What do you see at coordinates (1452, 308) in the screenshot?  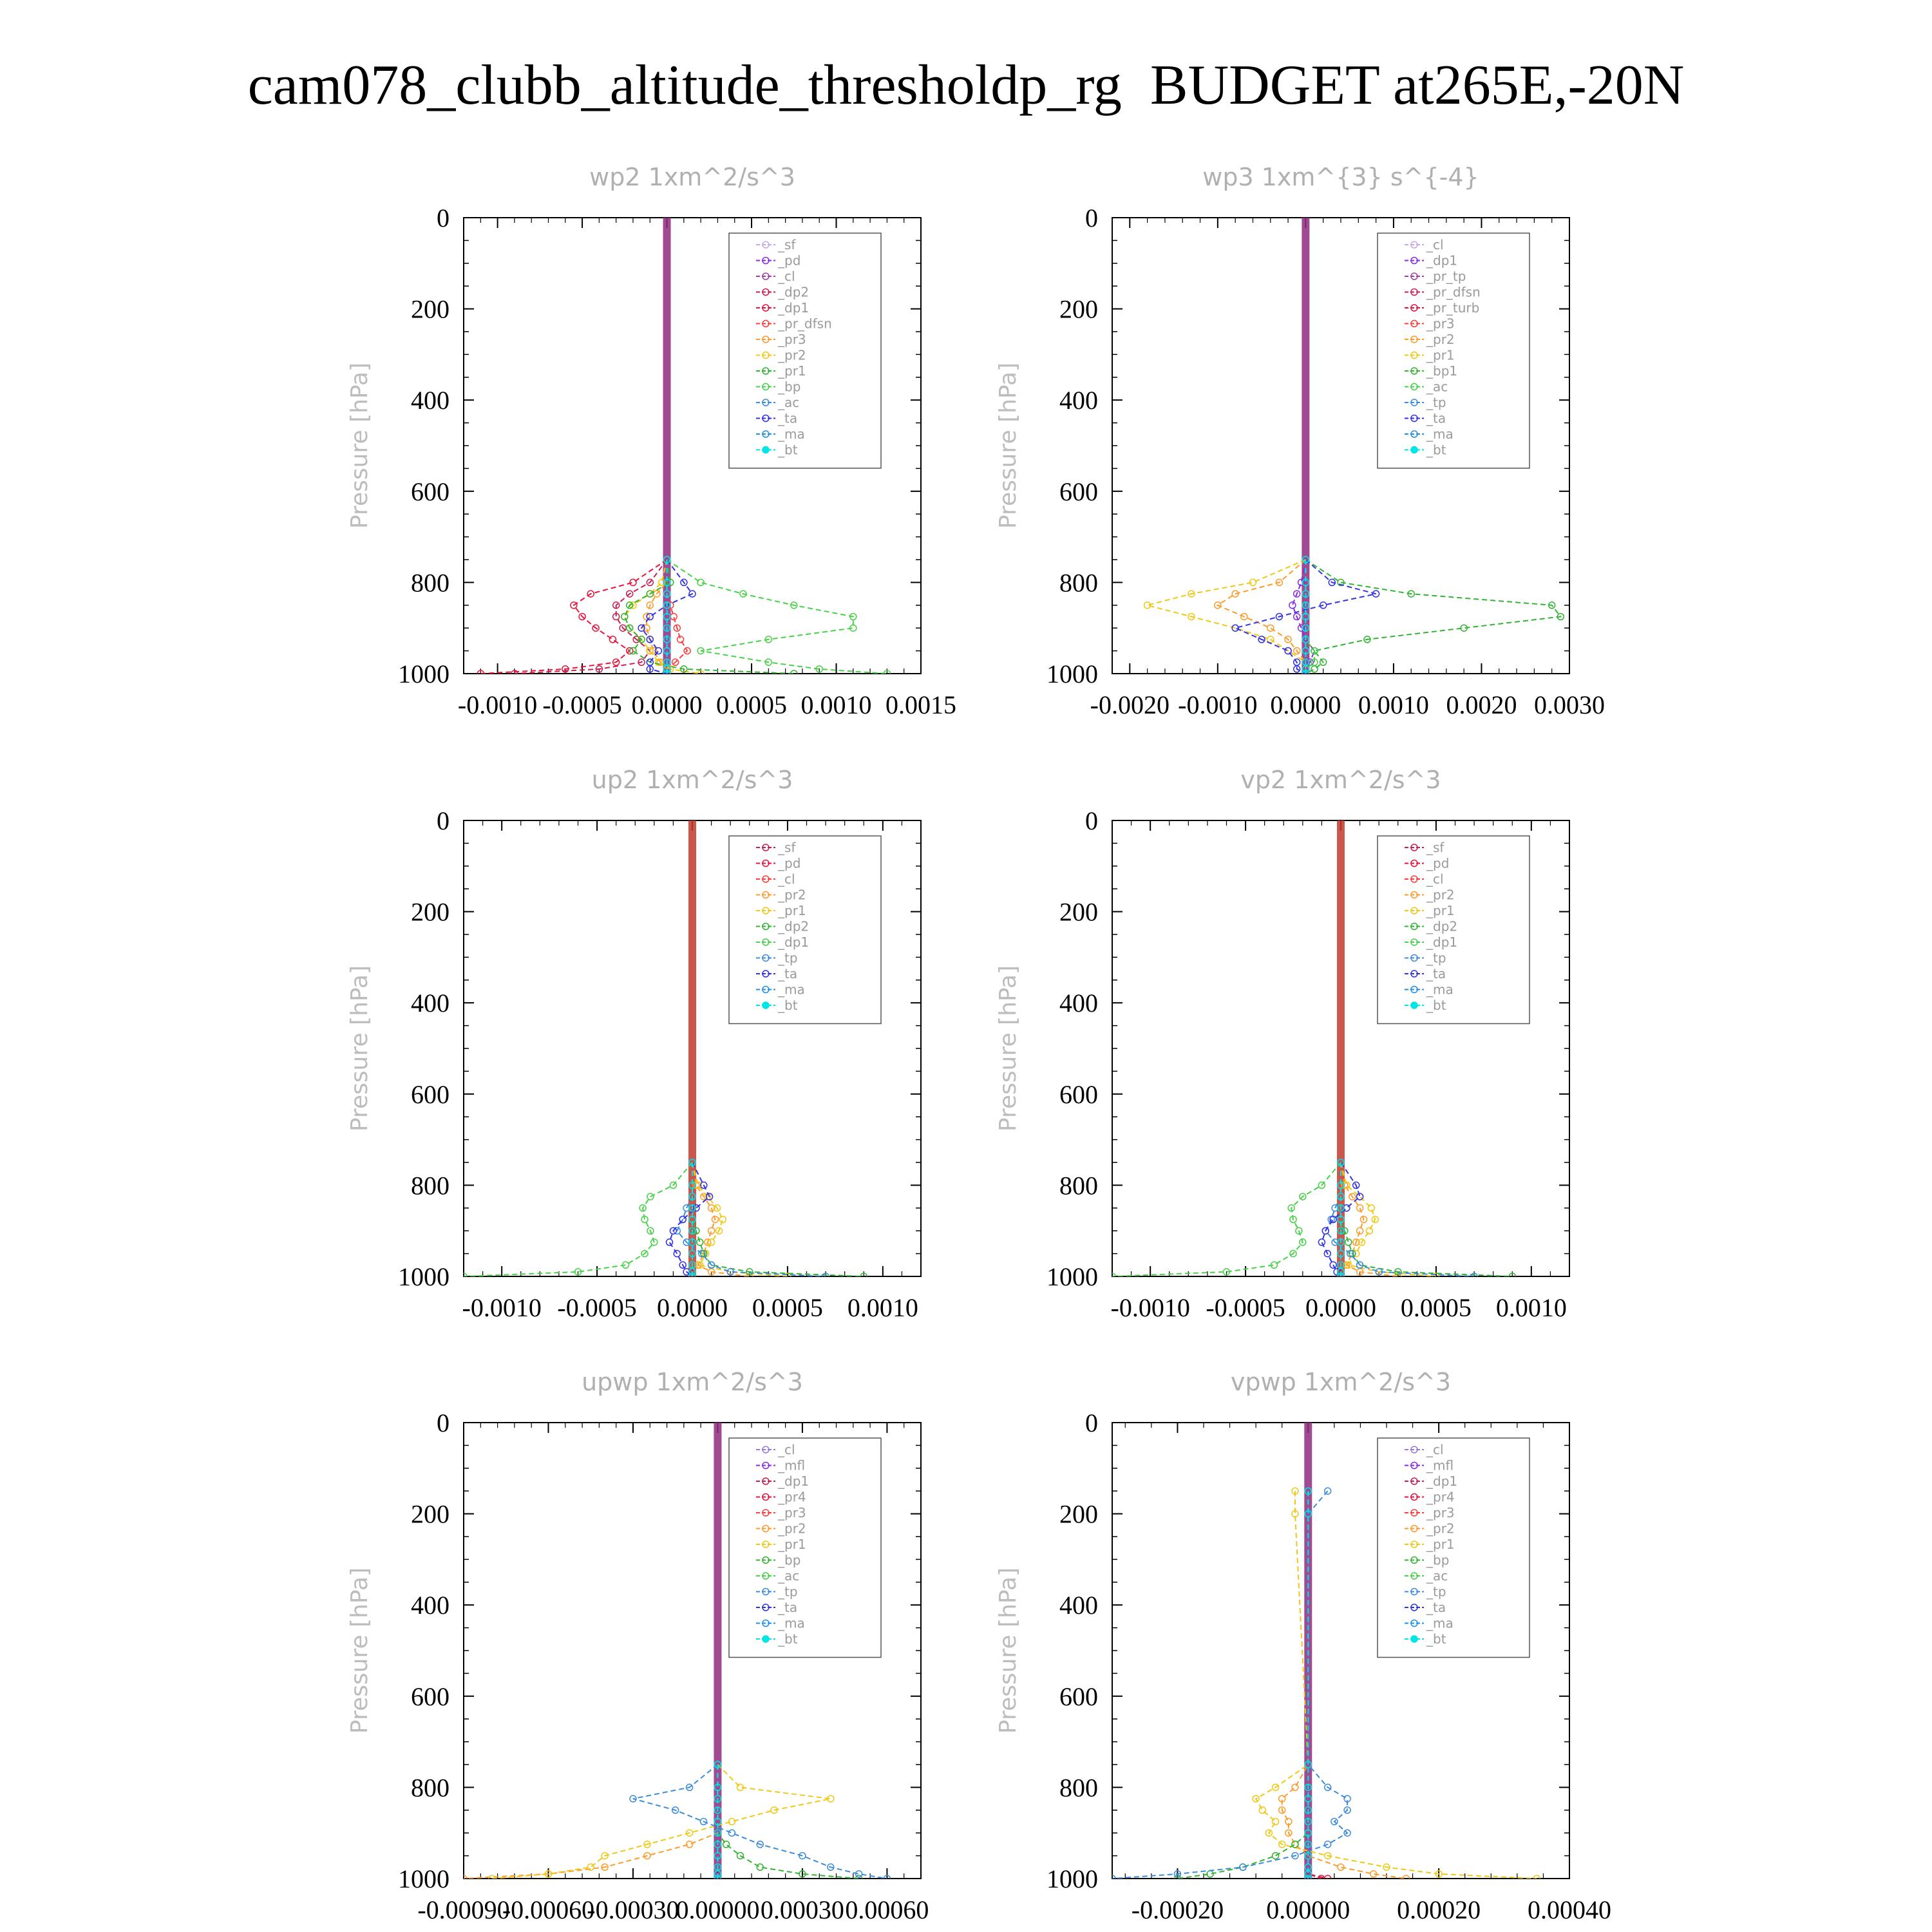 I see `legend-label: _pr_turb` at bounding box center [1452, 308].